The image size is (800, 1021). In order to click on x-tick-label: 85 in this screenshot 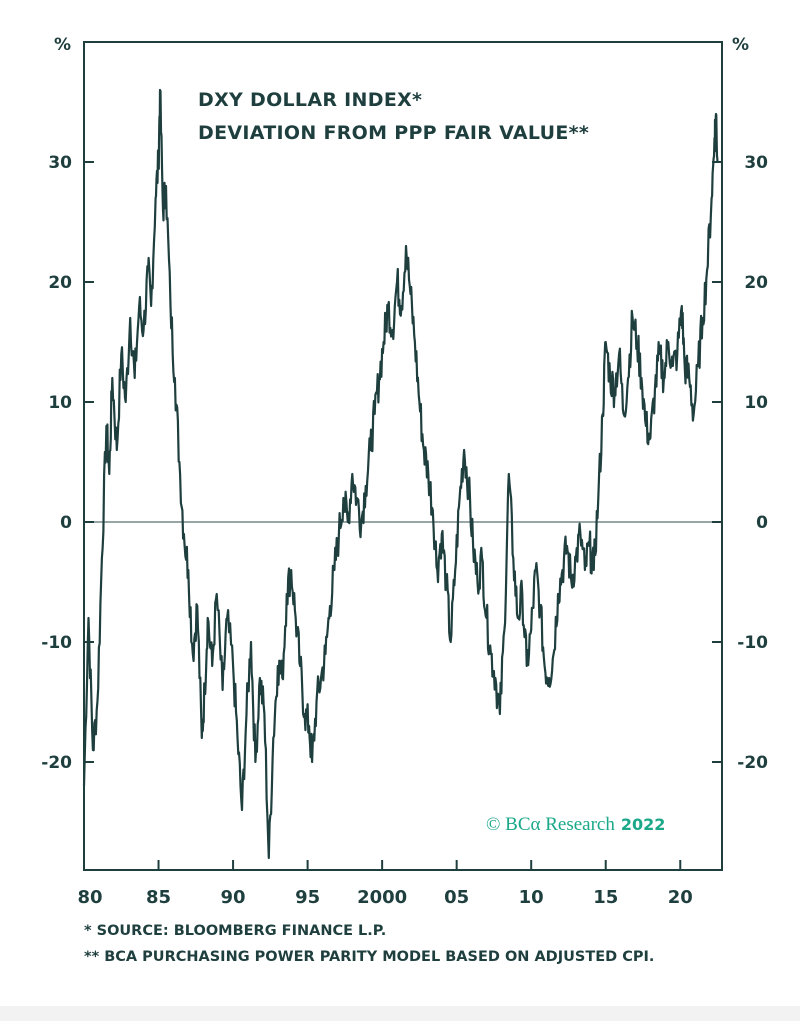, I will do `click(158, 897)`.